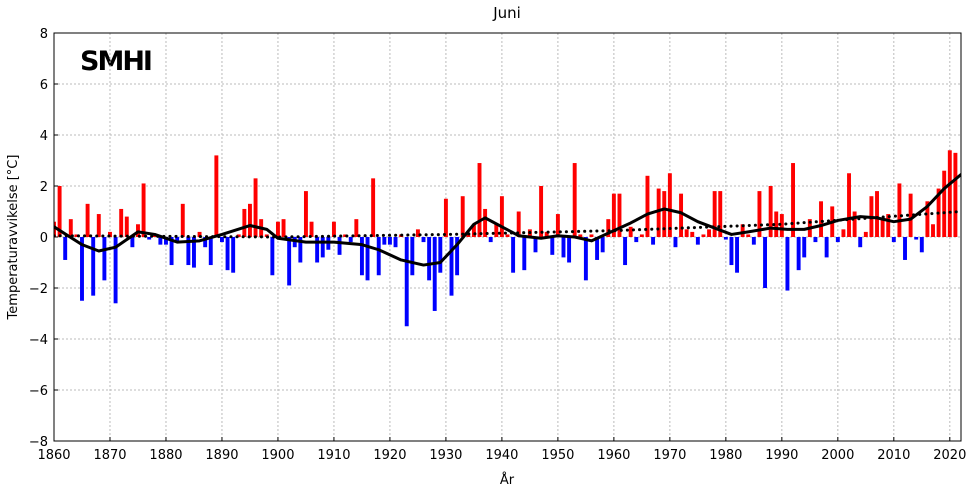 Image resolution: width=980 pixels, height=494 pixels. What do you see at coordinates (38, 442) in the screenshot?
I see `y-tick-label: −8` at bounding box center [38, 442].